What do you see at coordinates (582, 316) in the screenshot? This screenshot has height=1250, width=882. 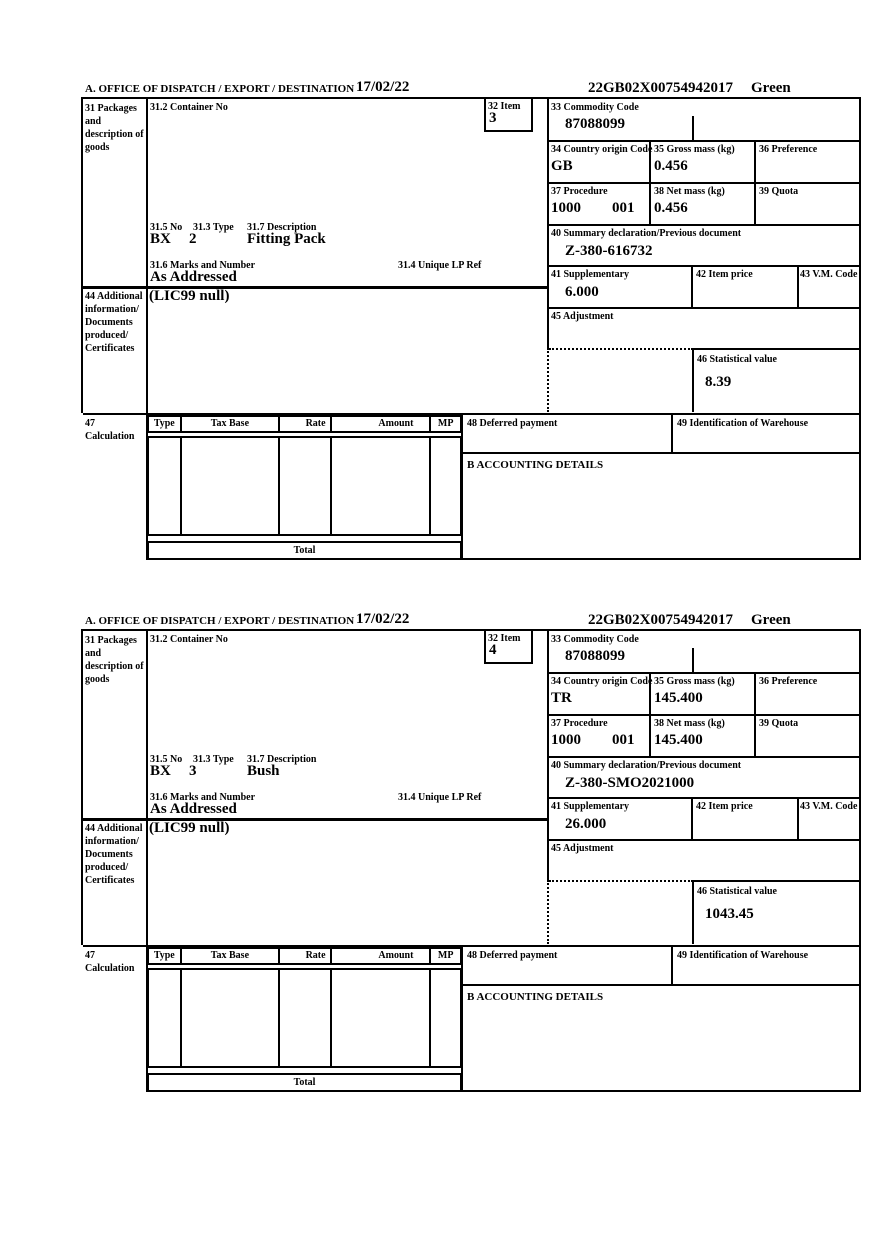 I see `box45-adjustment-label: 45 Adjustment` at bounding box center [582, 316].